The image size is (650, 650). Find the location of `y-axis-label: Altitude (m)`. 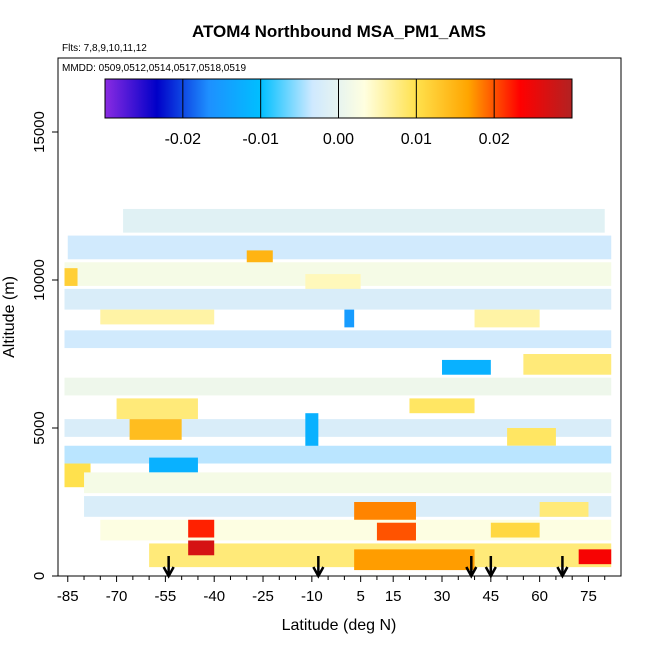

y-axis-label: Altitude (m) is located at coordinates (9, 317).